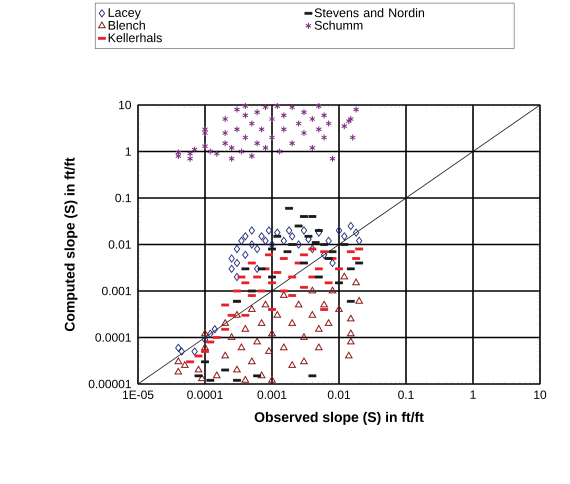 The image size is (570, 484). Describe the element at coordinates (369, 13) in the screenshot. I see `legend-label: Stevens and Nordin` at that location.